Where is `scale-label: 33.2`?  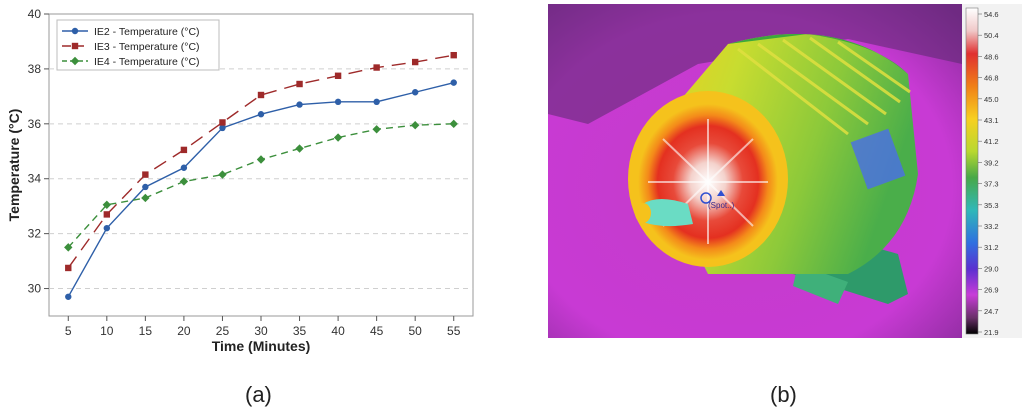
scale-label: 33.2 is located at coordinates (991, 226).